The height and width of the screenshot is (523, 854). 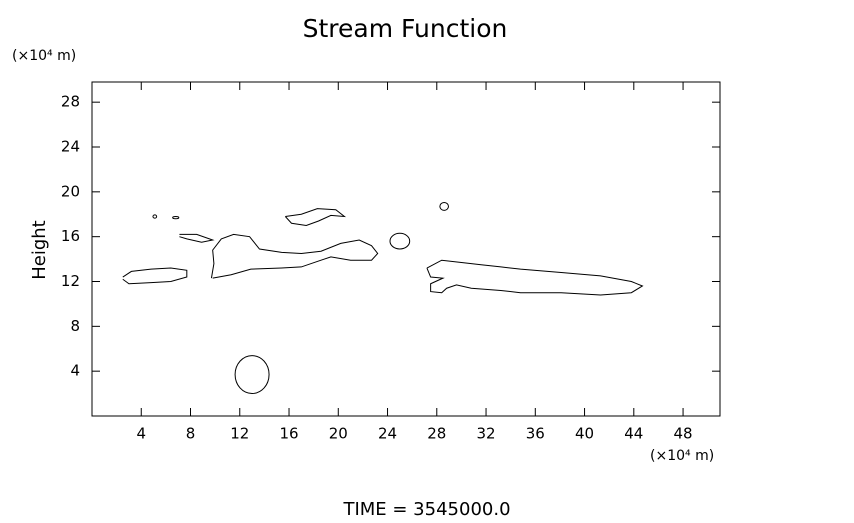 What do you see at coordinates (75, 371) in the screenshot?
I see `y-tick-label: 4` at bounding box center [75, 371].